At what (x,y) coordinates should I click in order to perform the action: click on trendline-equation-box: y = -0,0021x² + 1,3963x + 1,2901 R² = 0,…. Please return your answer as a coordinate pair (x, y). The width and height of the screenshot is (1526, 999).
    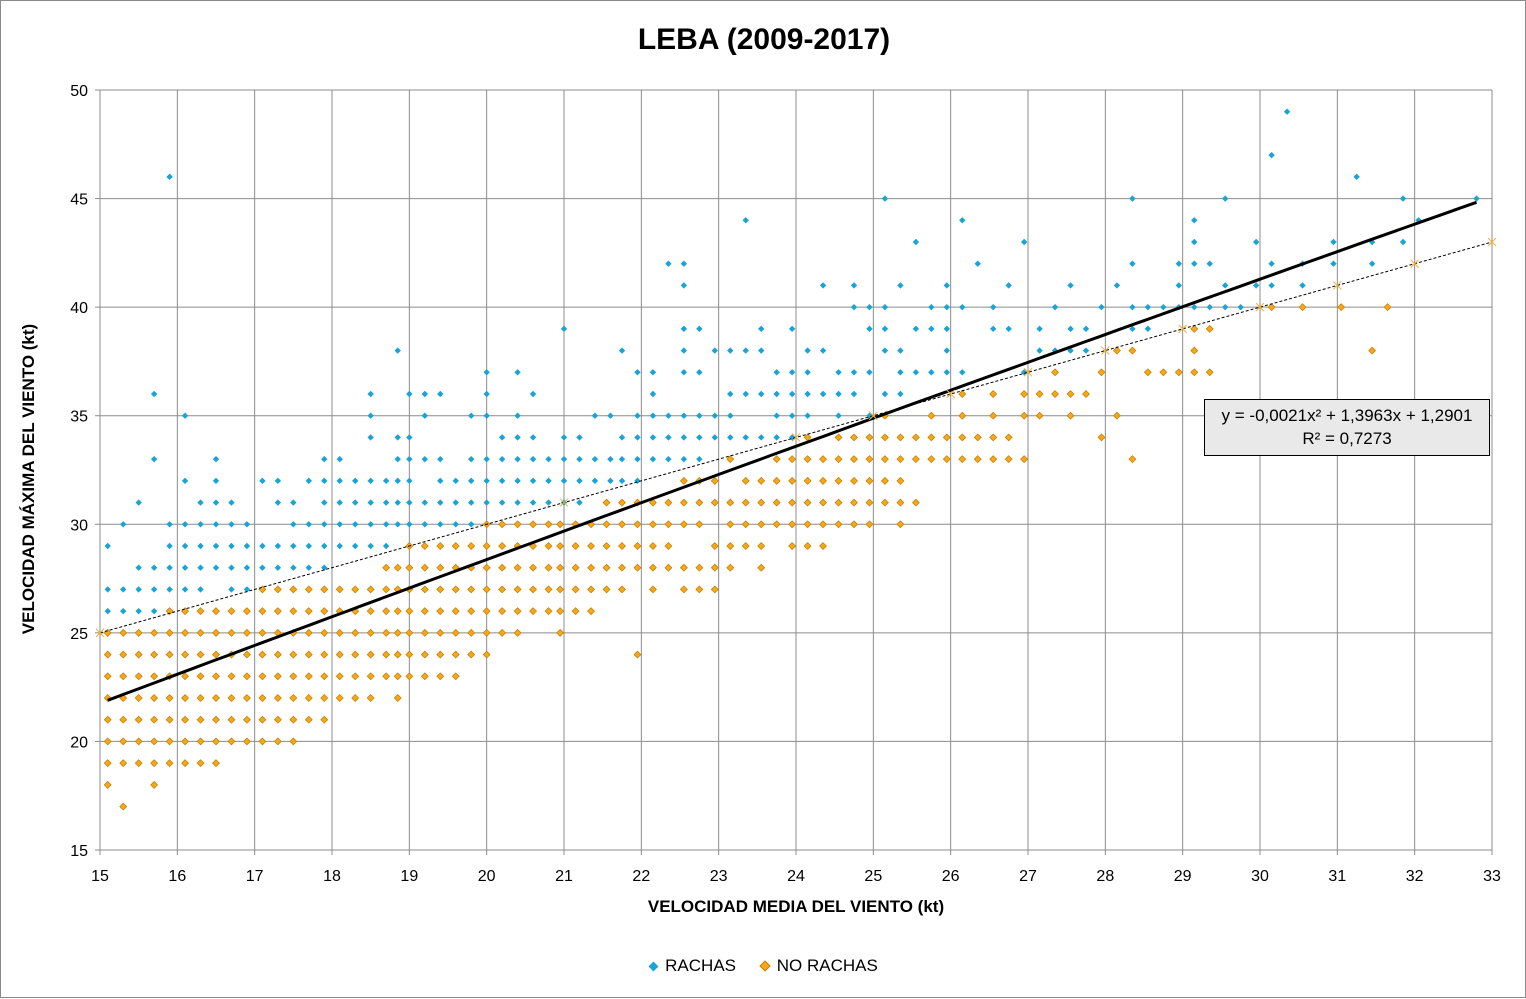
    Looking at the image, I should click on (1347, 427).